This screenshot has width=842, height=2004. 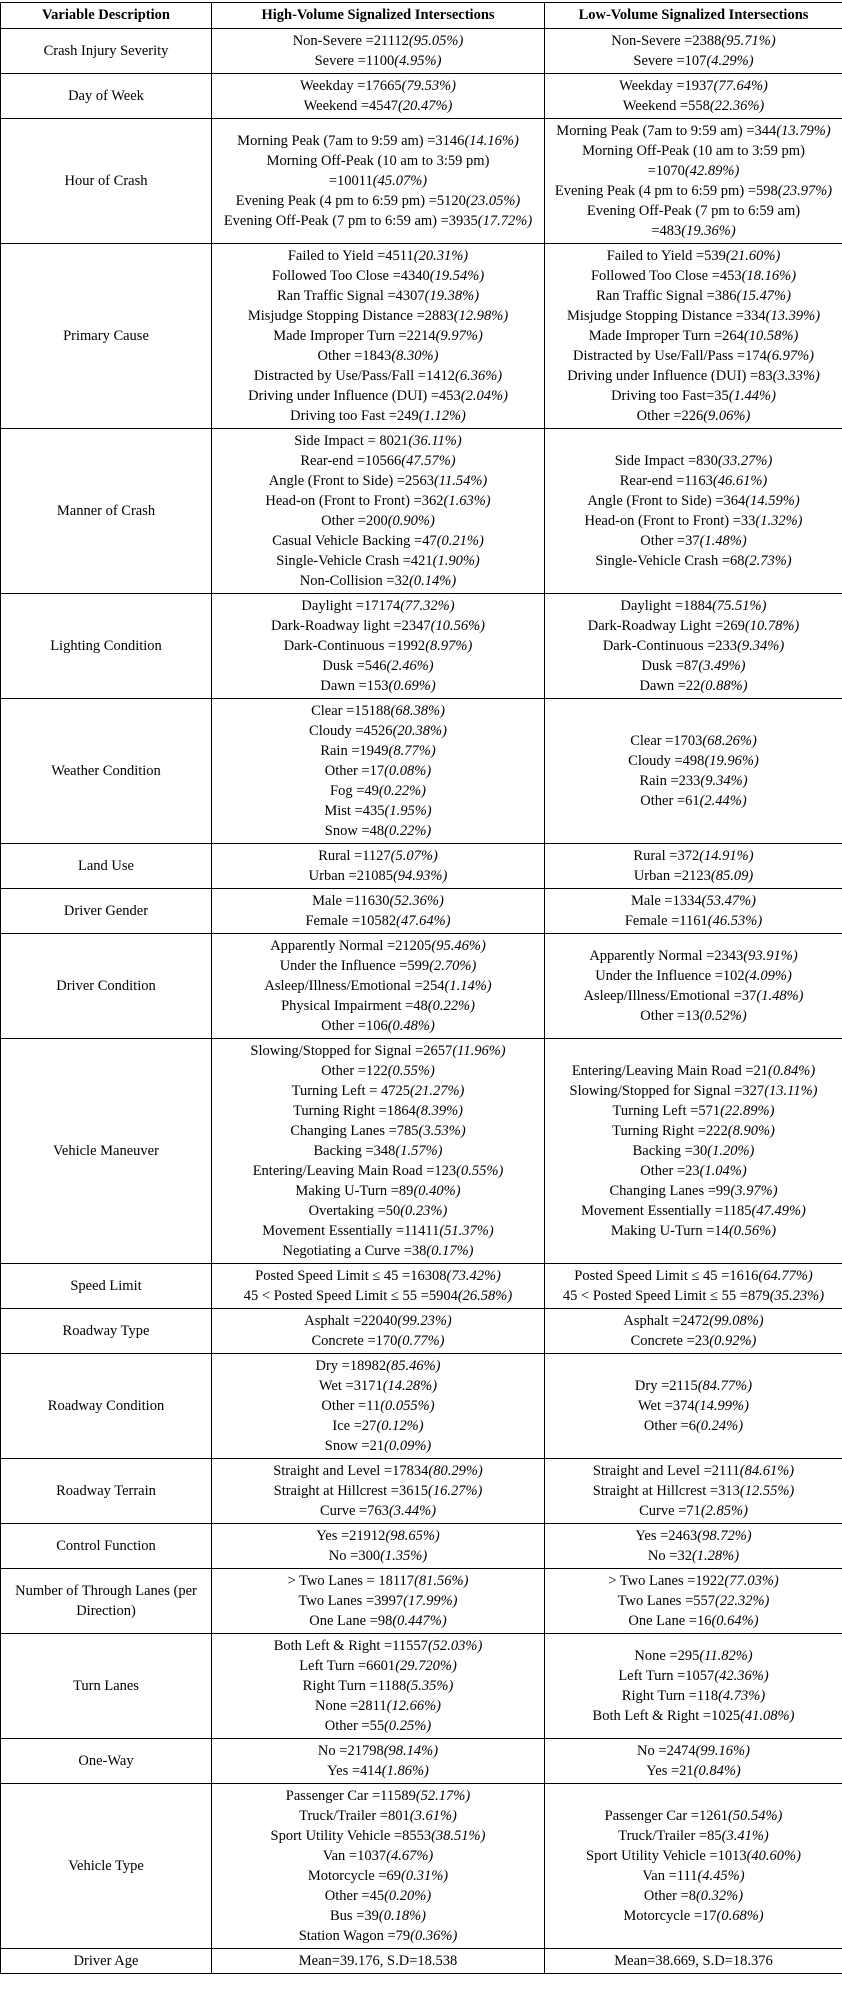 What do you see at coordinates (354, 396) in the screenshot?
I see `entry-count: Driving under Influence (DUI) =453` at bounding box center [354, 396].